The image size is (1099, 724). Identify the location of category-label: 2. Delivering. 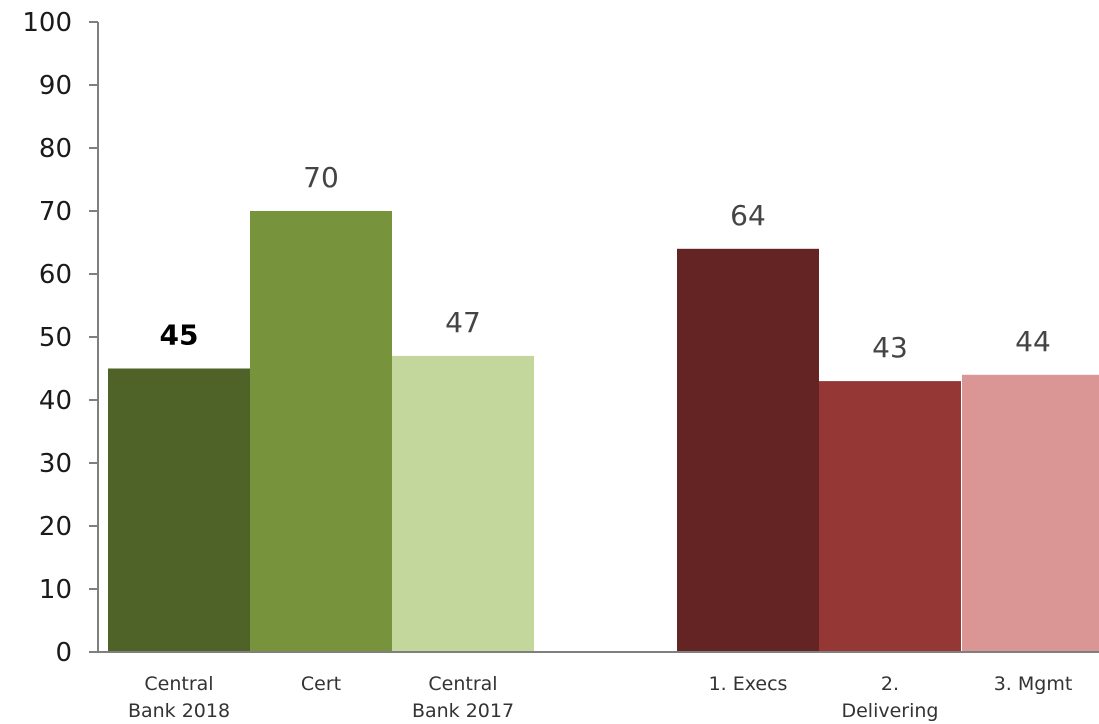
(889, 697).